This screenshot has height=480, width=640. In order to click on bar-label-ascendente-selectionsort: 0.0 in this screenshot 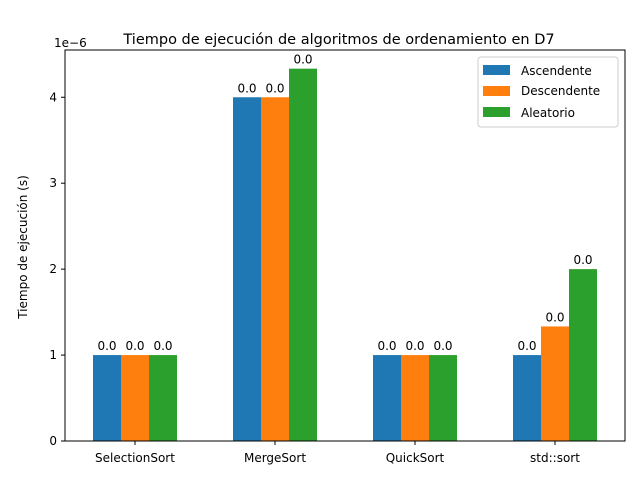, I will do `click(106, 346)`.